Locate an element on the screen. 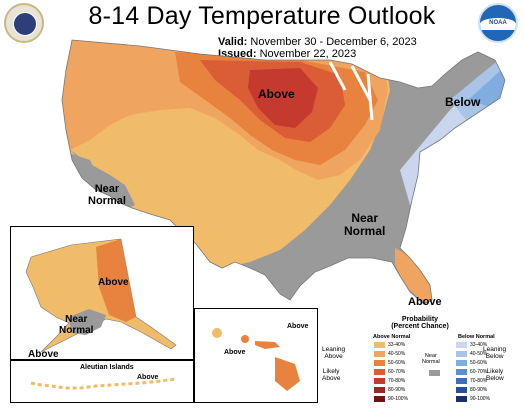  valid-value: November 30 - December 6, 2023 is located at coordinates (333, 42).